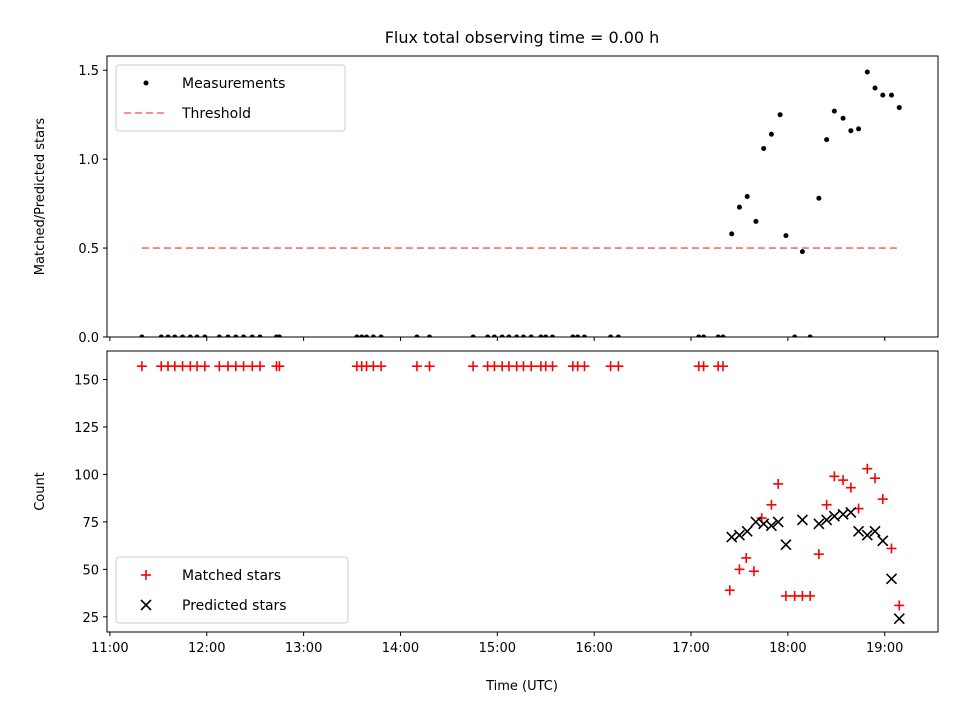 This screenshot has width=960, height=720. I want to click on x-tick-label: 11:00, so click(109, 648).